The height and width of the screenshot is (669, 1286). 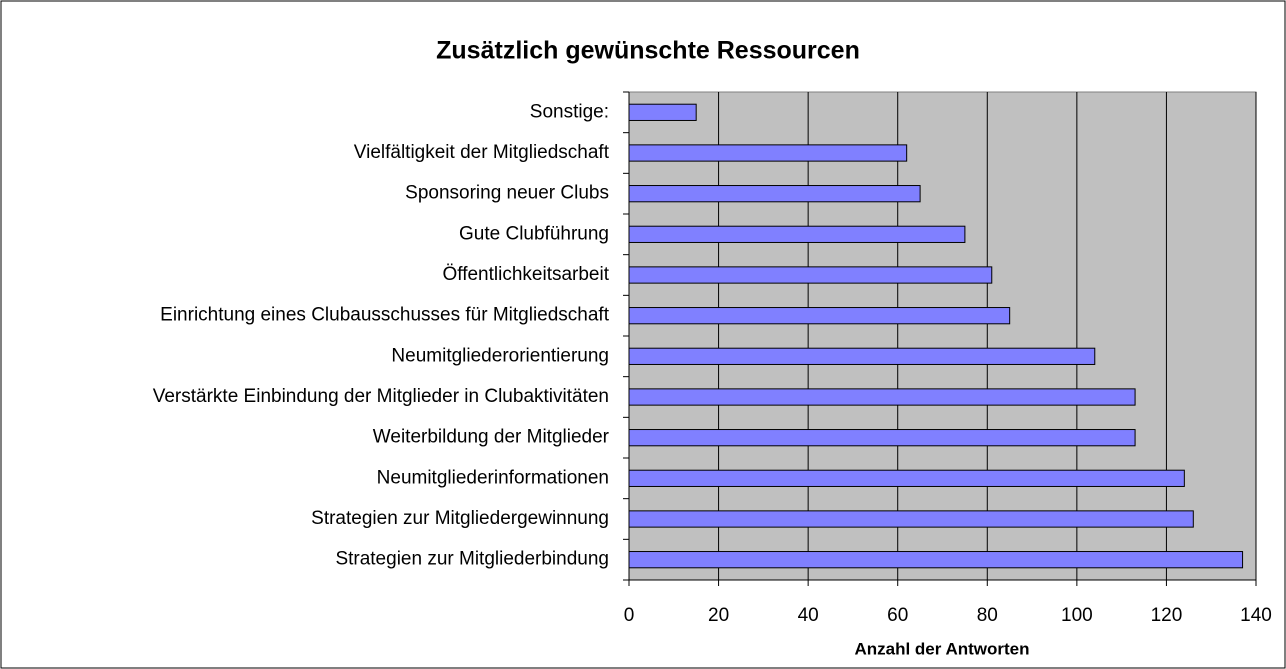 What do you see at coordinates (1167, 615) in the screenshot?
I see `x-tick-label: 120` at bounding box center [1167, 615].